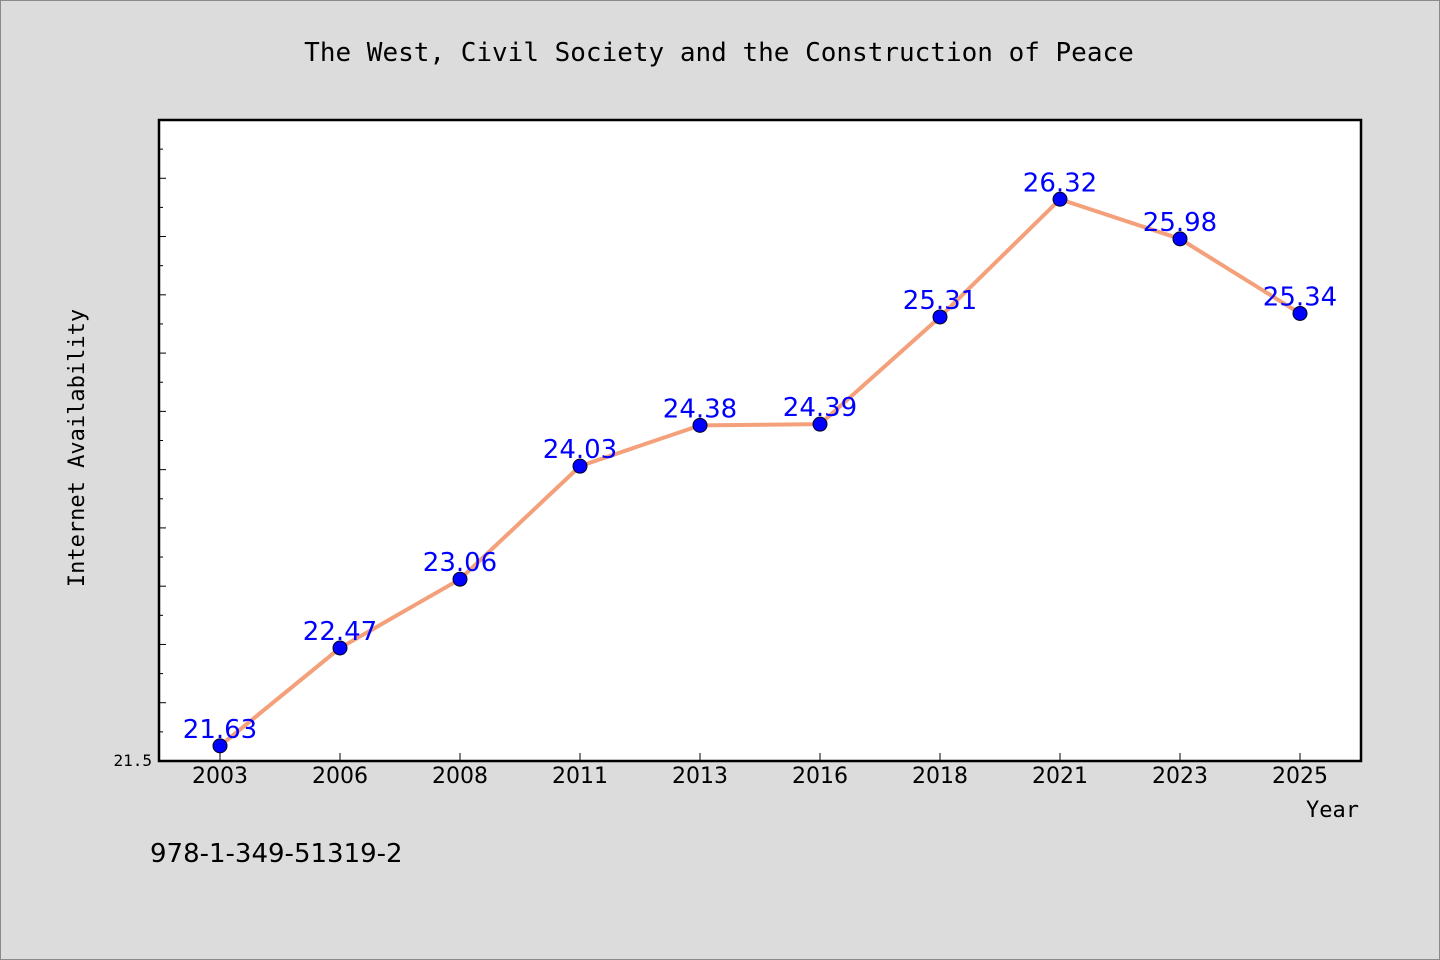 The height and width of the screenshot is (960, 1440). I want to click on x-tick-label: 2011, so click(580, 776).